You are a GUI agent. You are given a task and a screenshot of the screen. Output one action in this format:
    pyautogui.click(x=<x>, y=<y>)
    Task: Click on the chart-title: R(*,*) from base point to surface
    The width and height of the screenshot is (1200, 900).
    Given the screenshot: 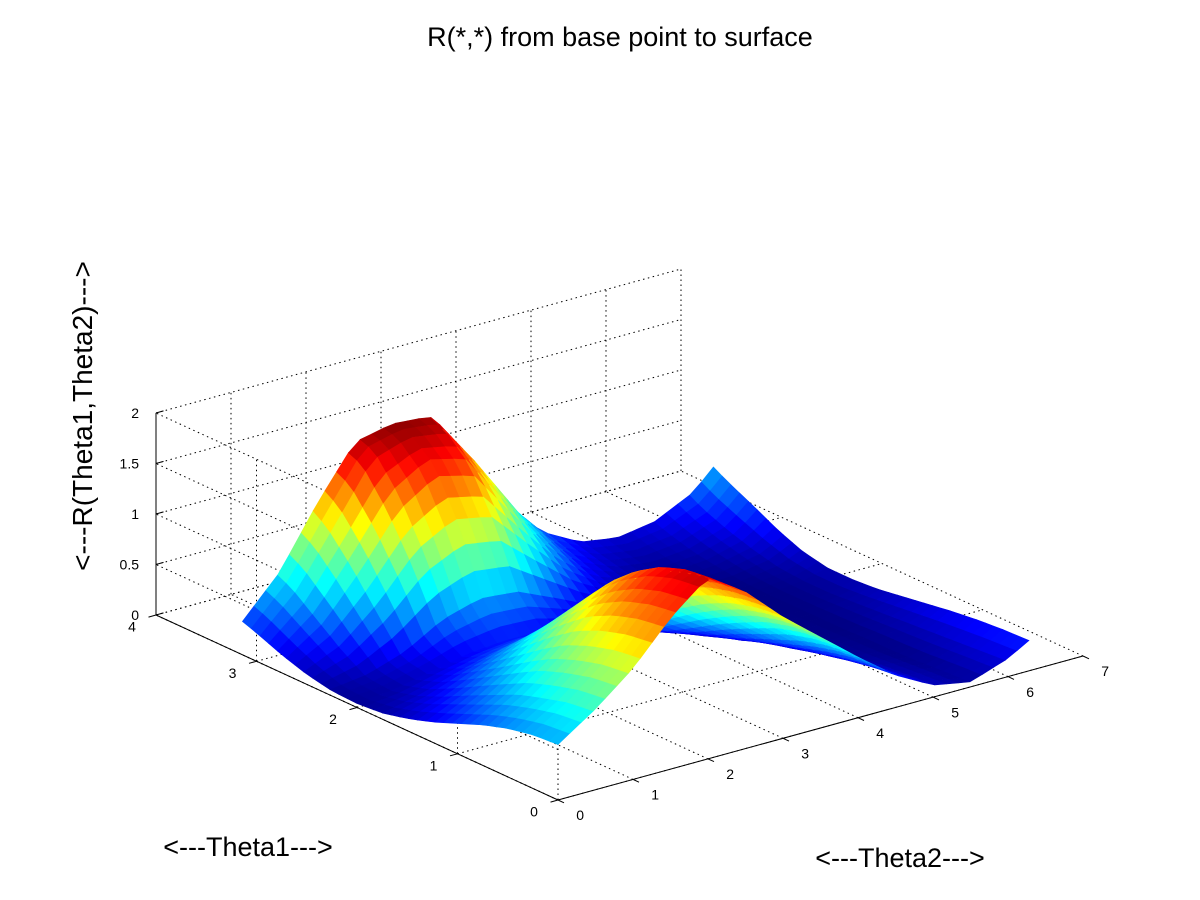 What is the action you would take?
    pyautogui.click(x=620, y=37)
    